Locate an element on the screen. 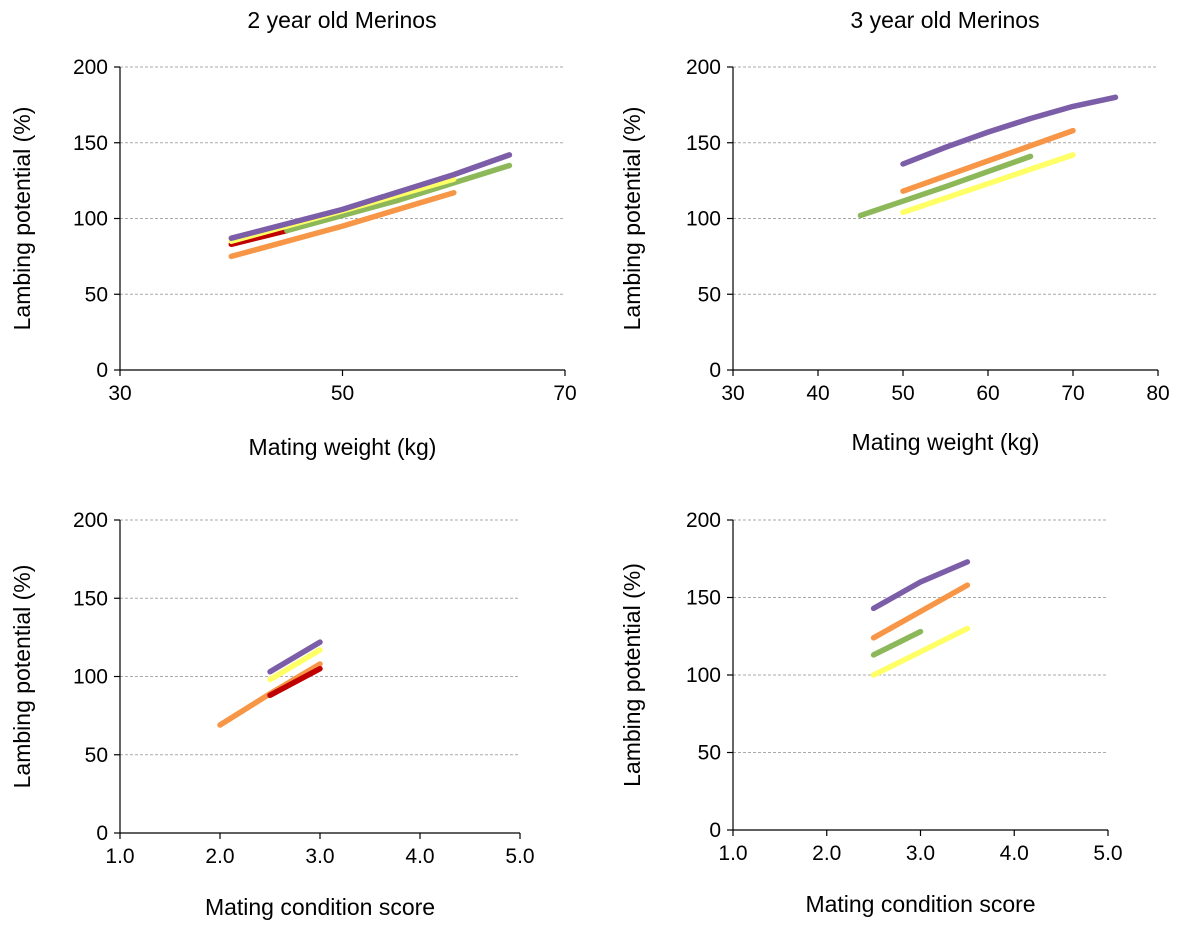  column-title-3yo: 3 year old Merinos is located at coordinates (944, 20).